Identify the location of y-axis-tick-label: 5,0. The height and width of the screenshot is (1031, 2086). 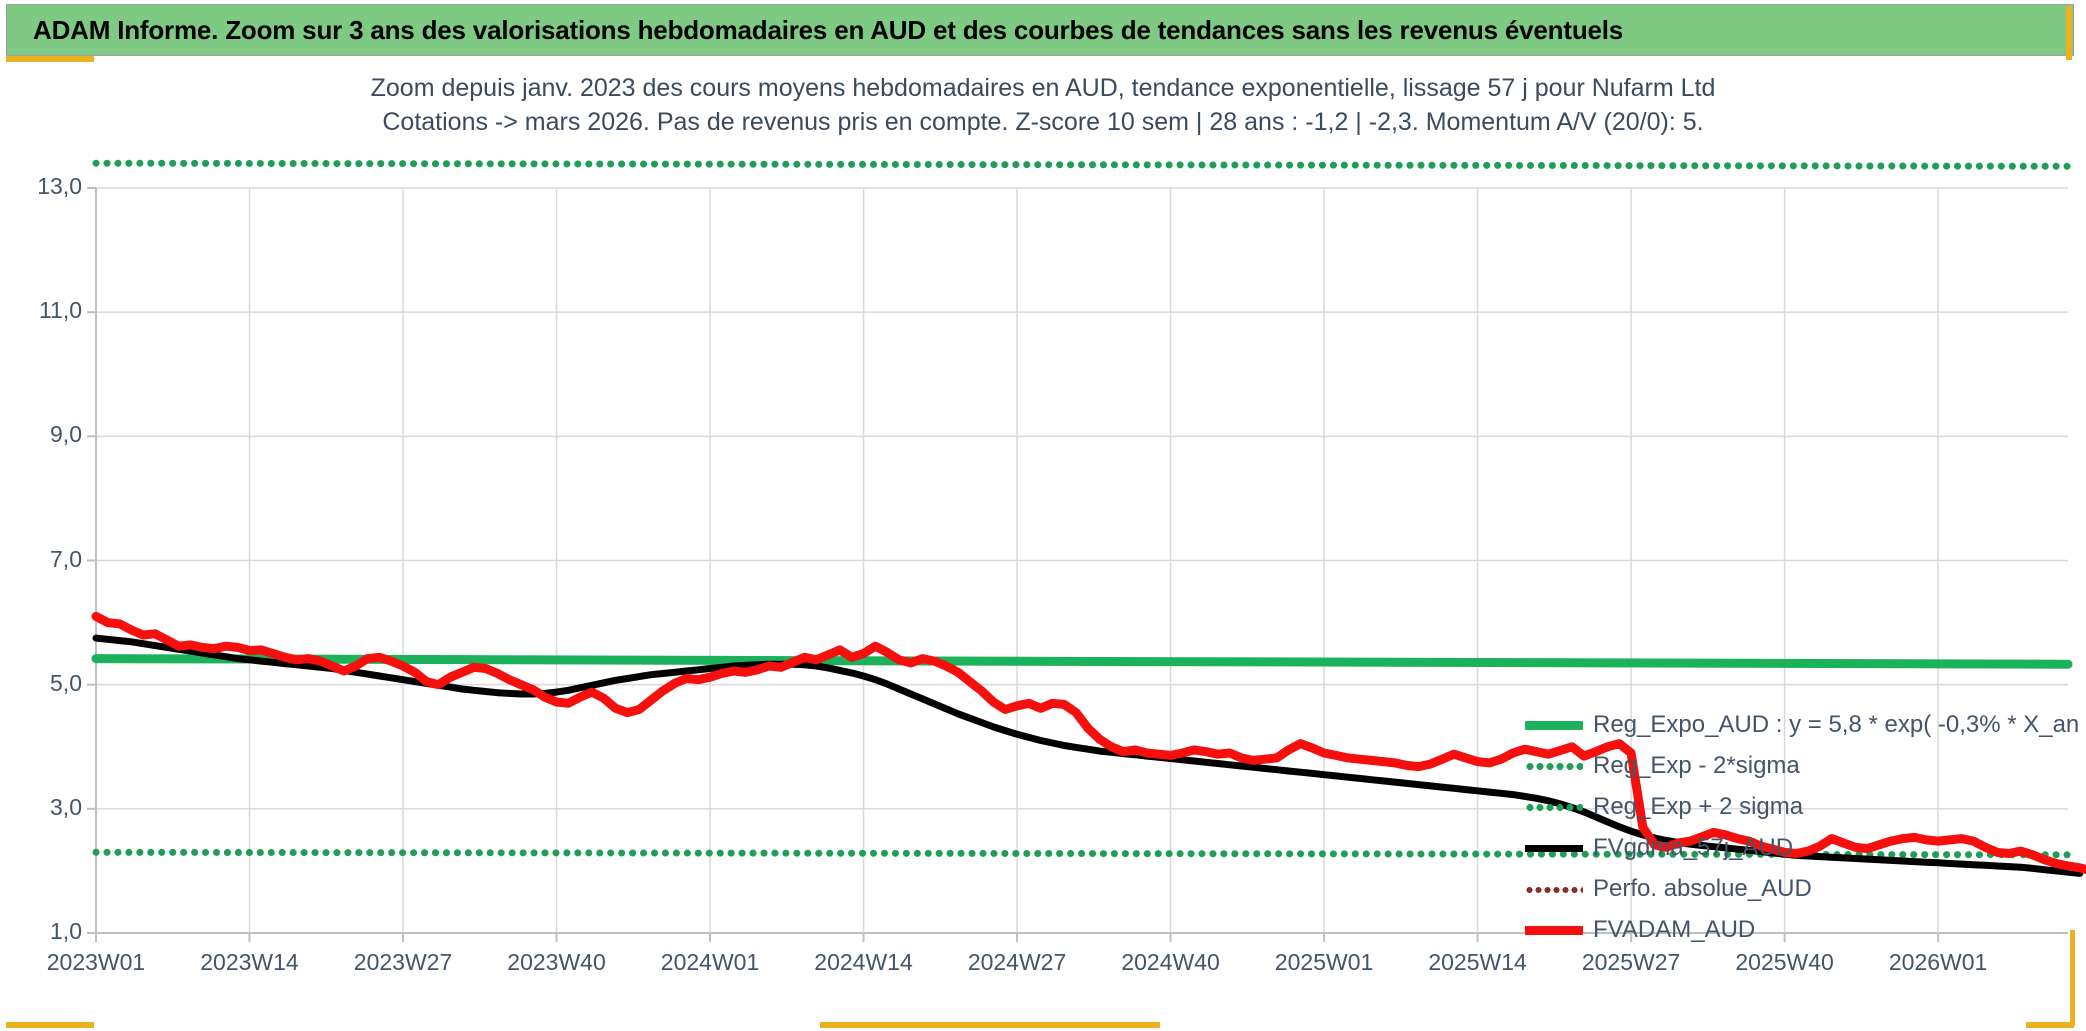
(66, 682).